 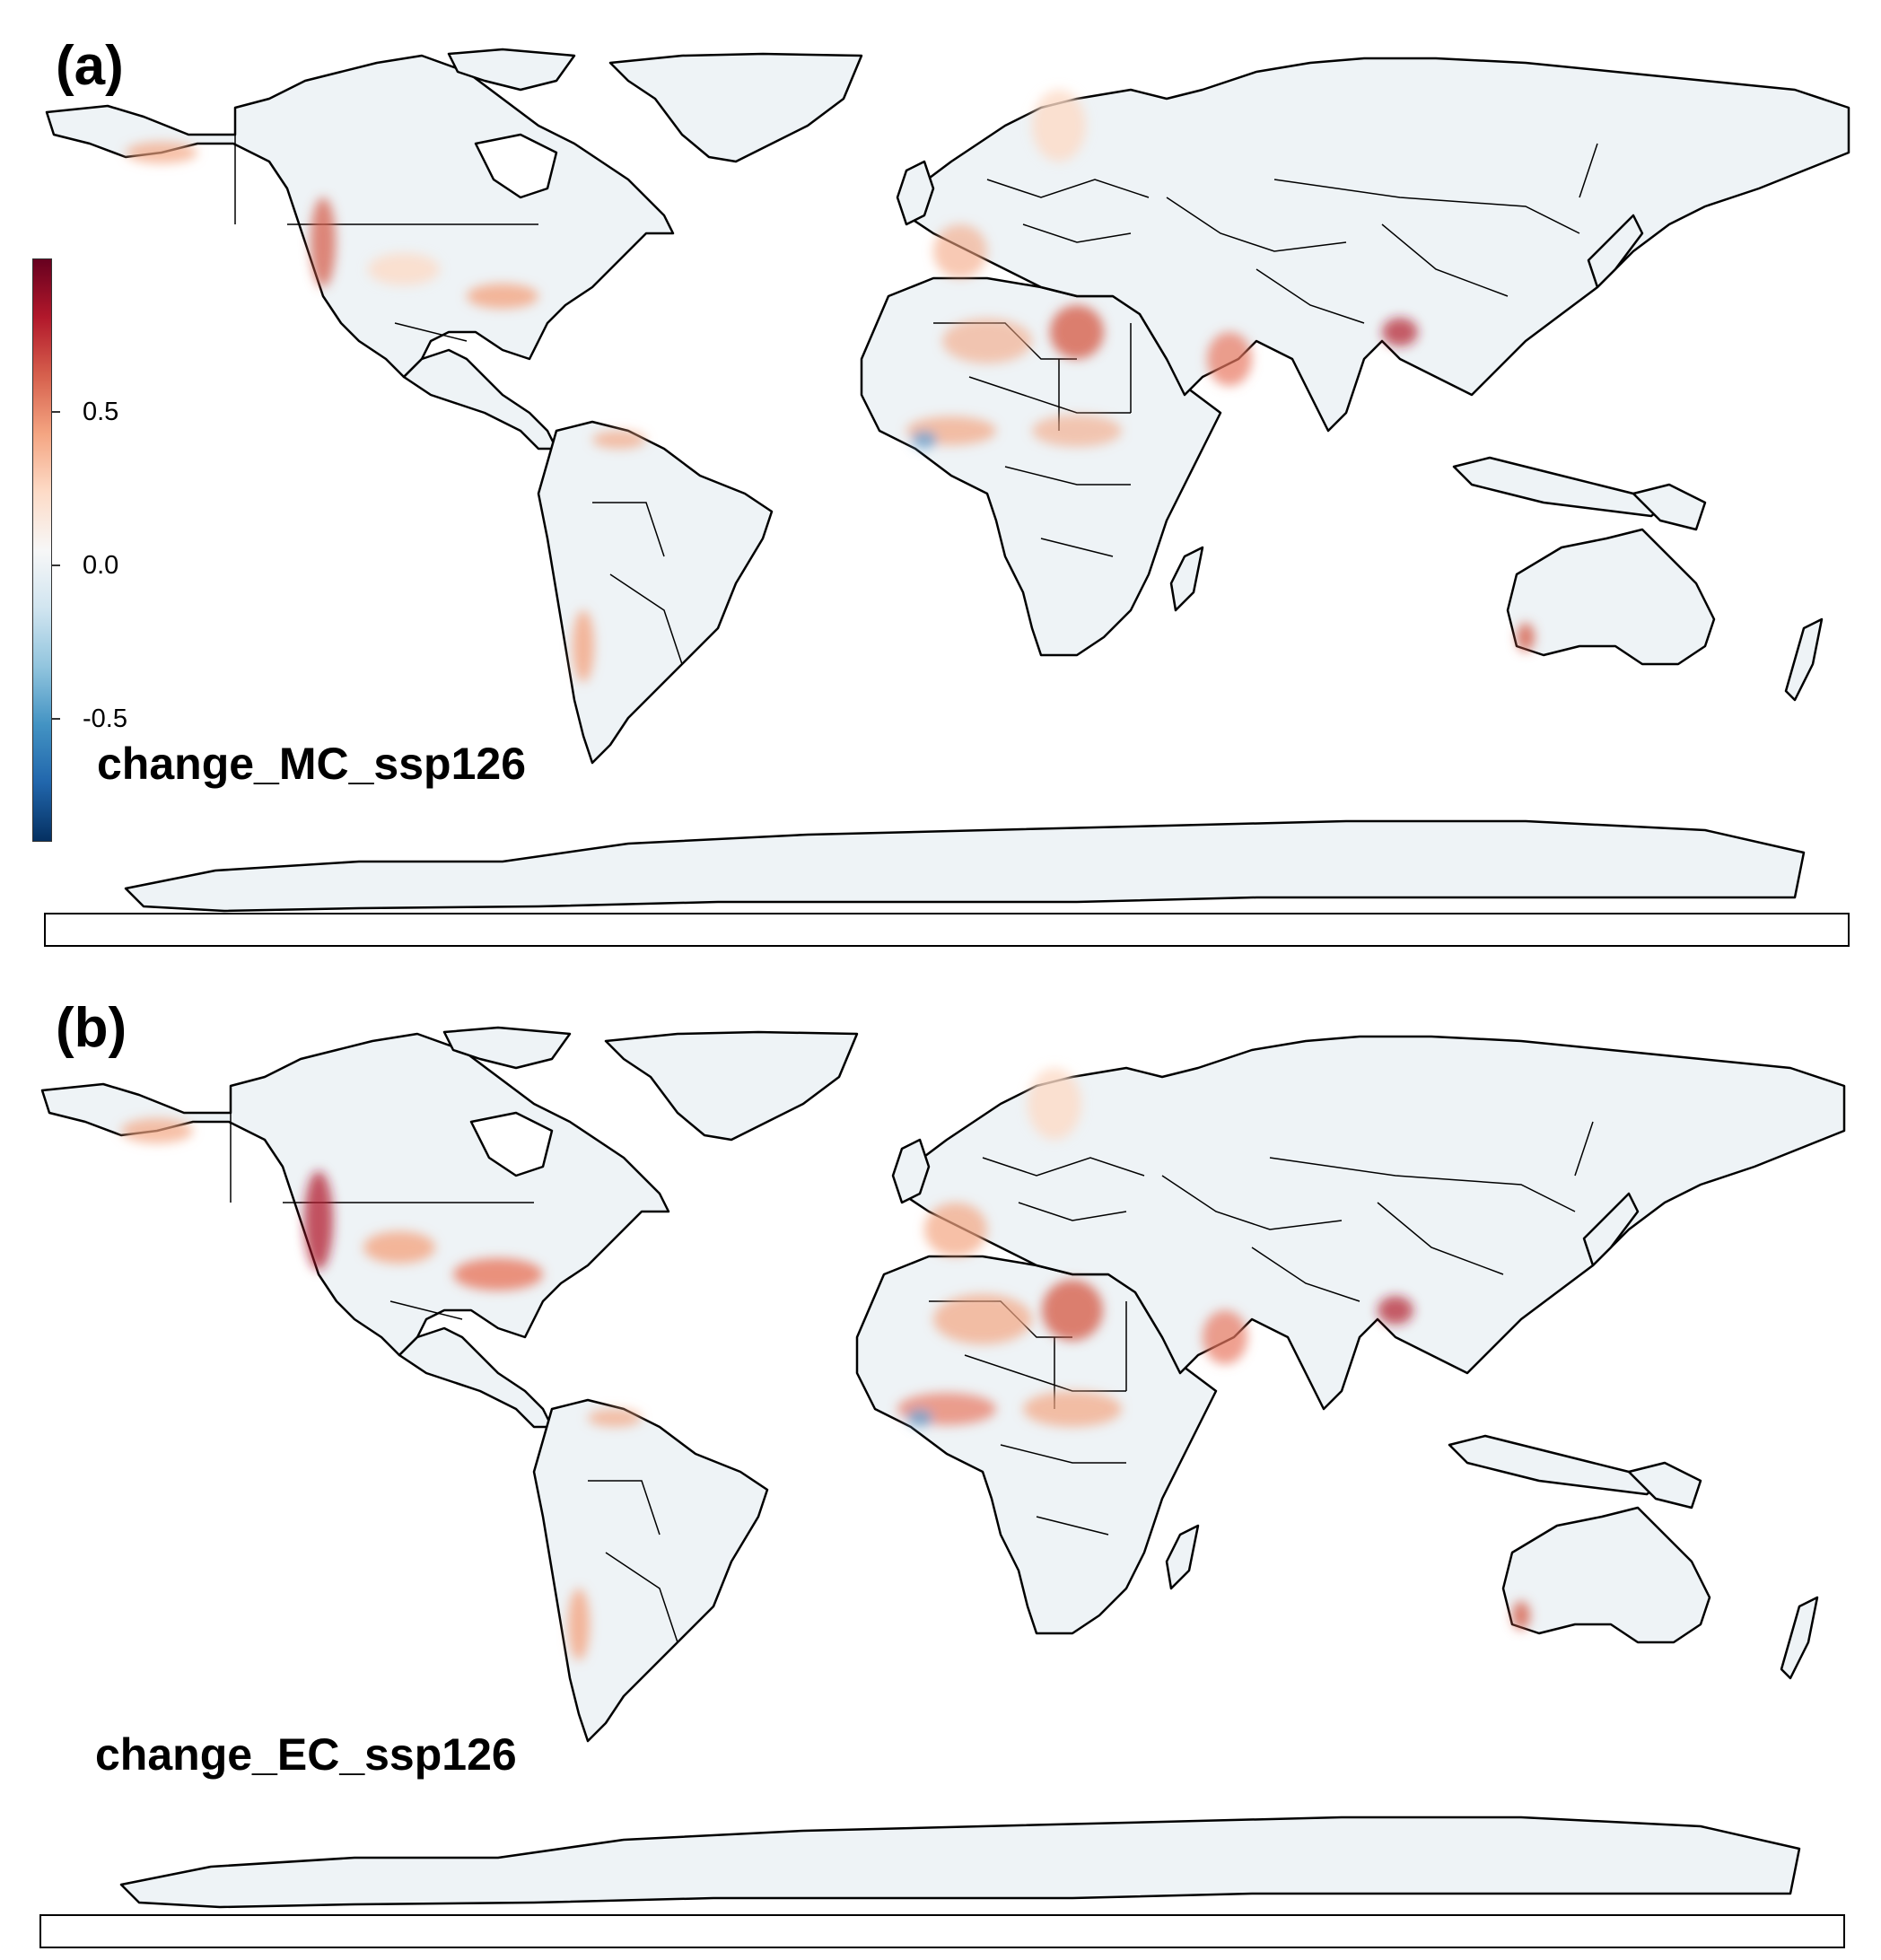 I want to click on colorbar-label-minus-0.5: -0.5, so click(x=105, y=719).